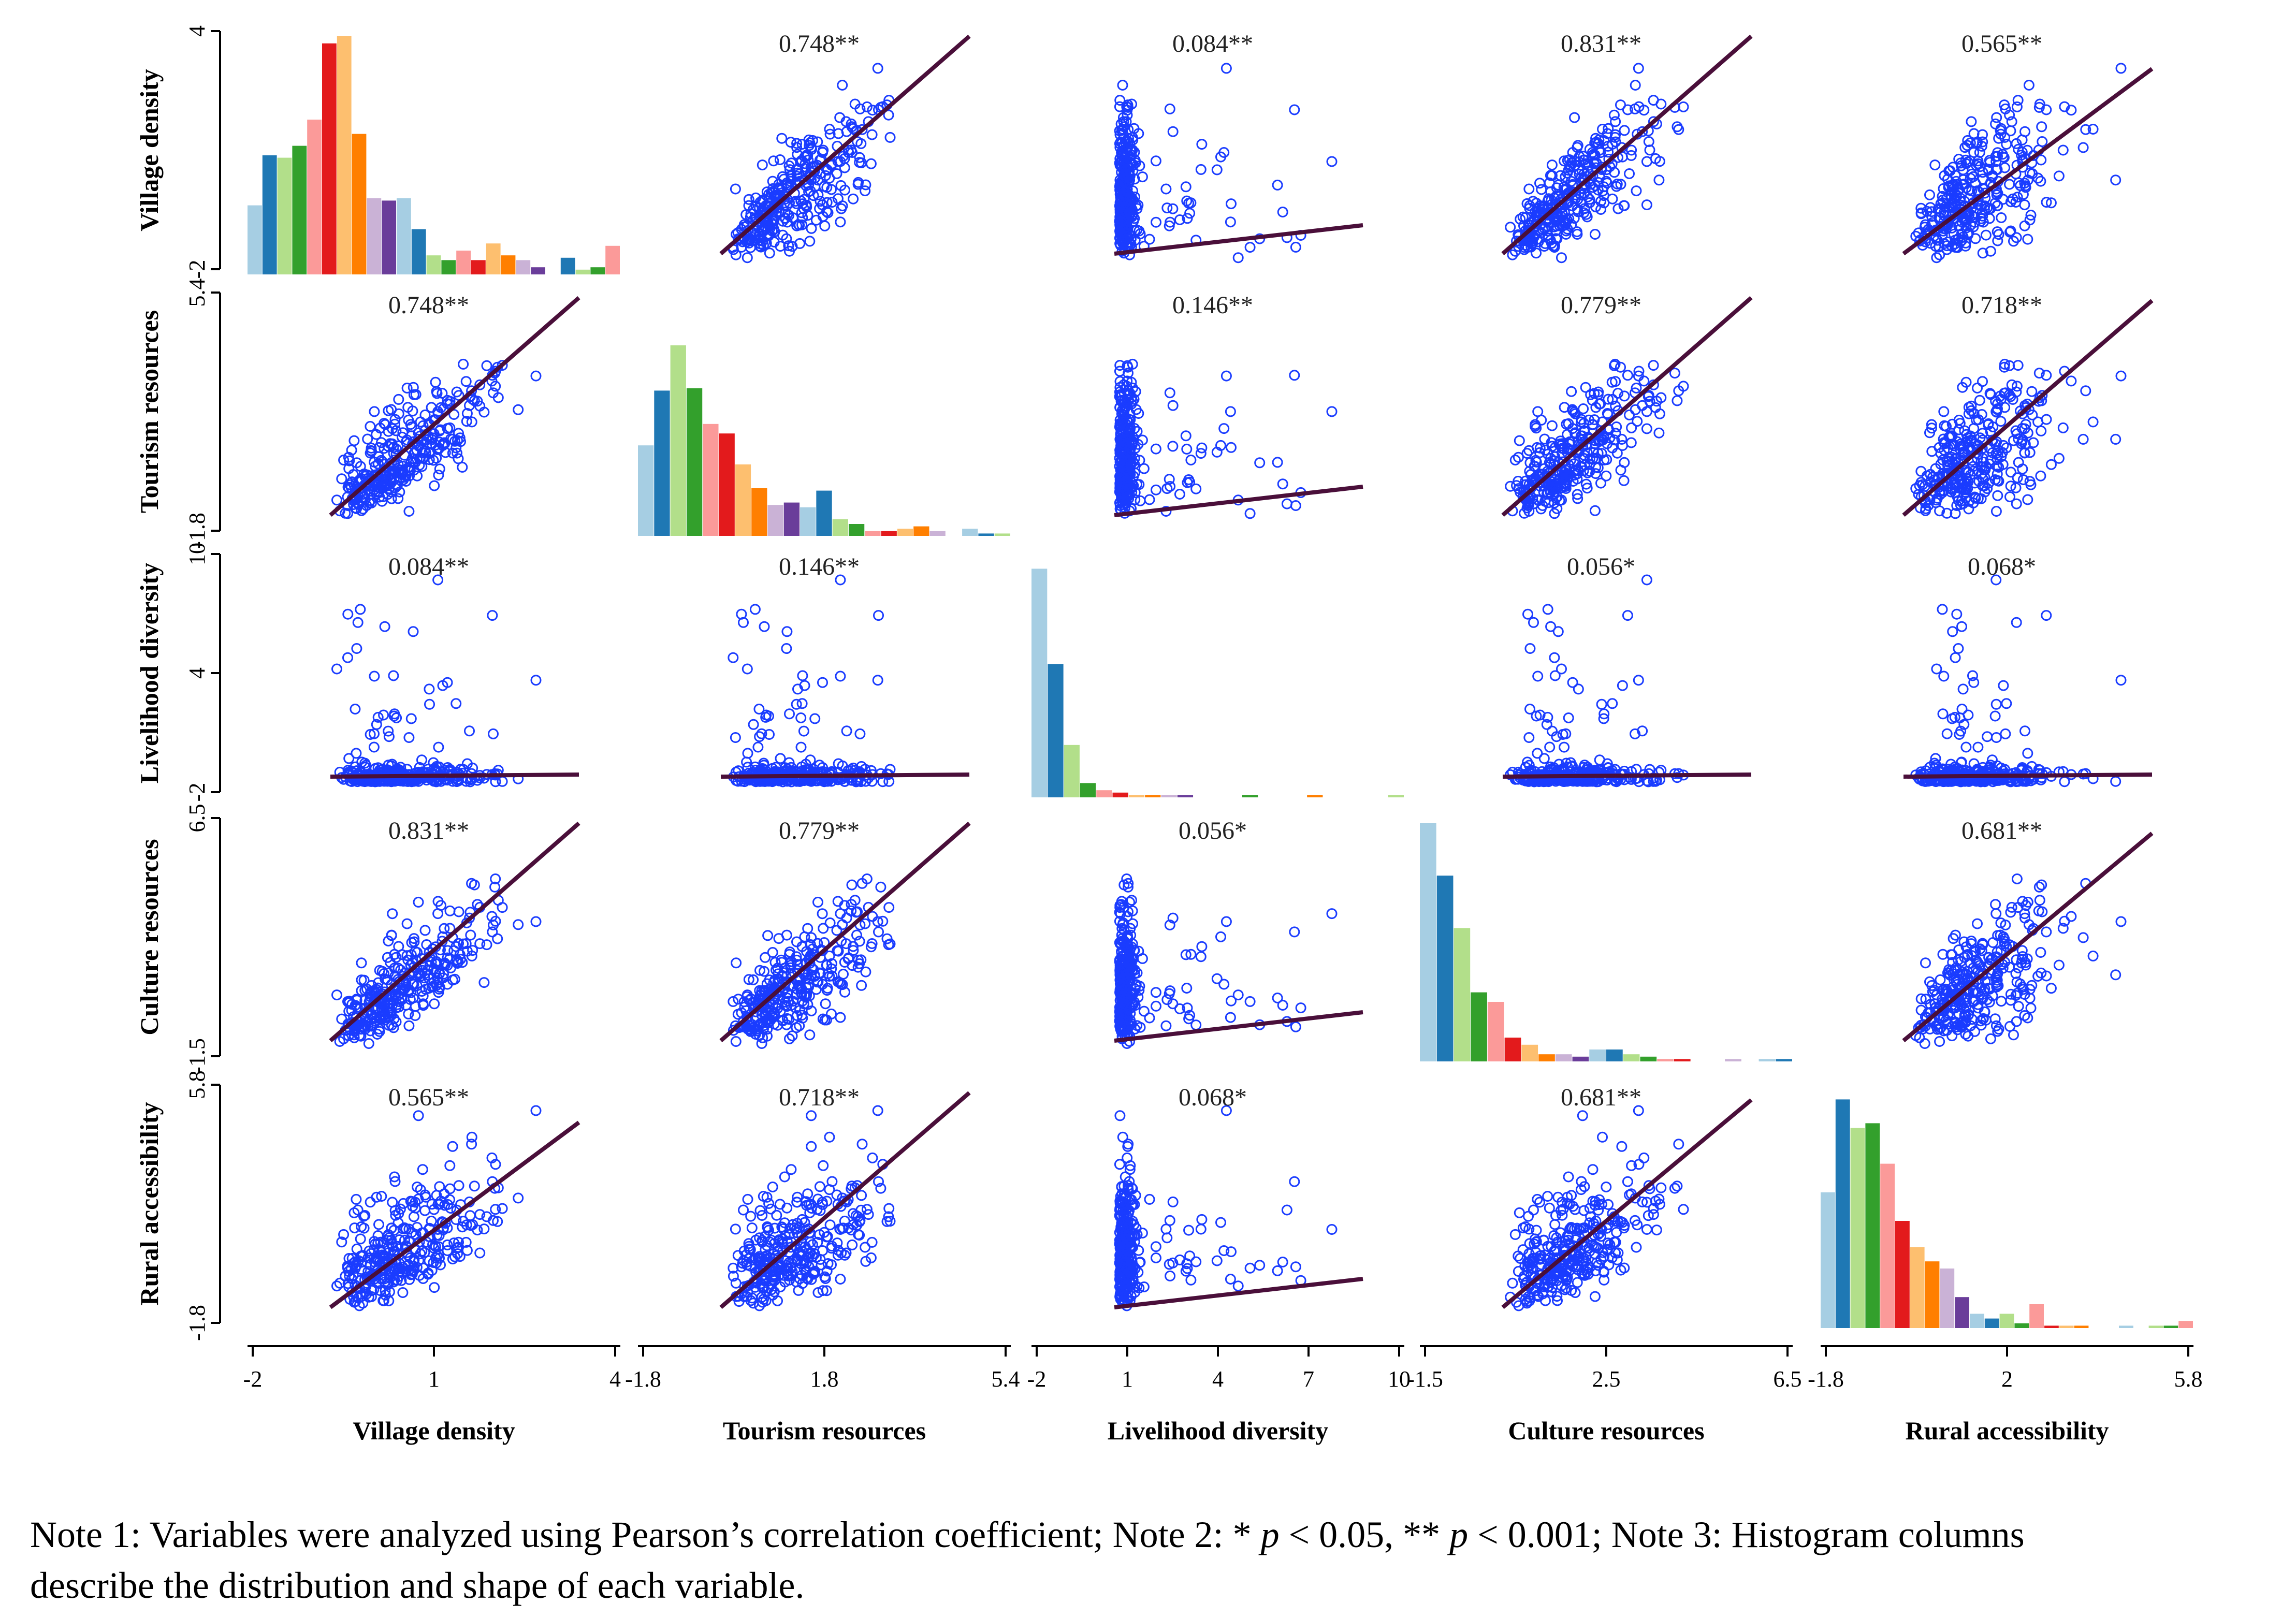 Image resolution: width=2296 pixels, height=1618 pixels. Describe the element at coordinates (2018, 164) in the screenshot. I see `scatter-points` at that location.